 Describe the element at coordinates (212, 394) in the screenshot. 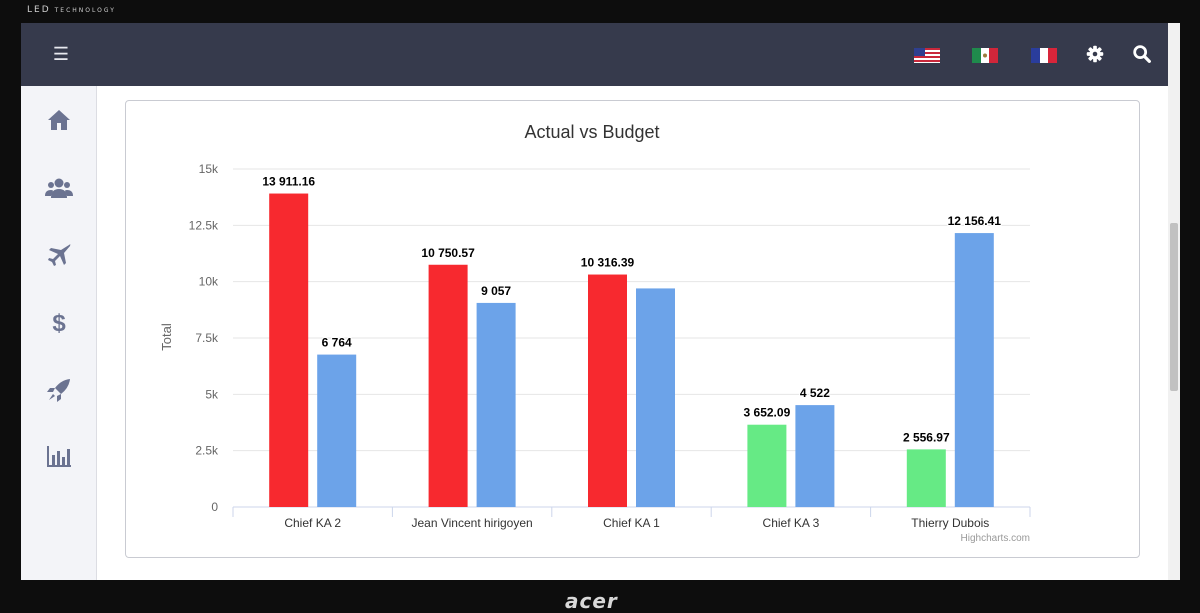

I see `y-tick-label: 5k` at that location.